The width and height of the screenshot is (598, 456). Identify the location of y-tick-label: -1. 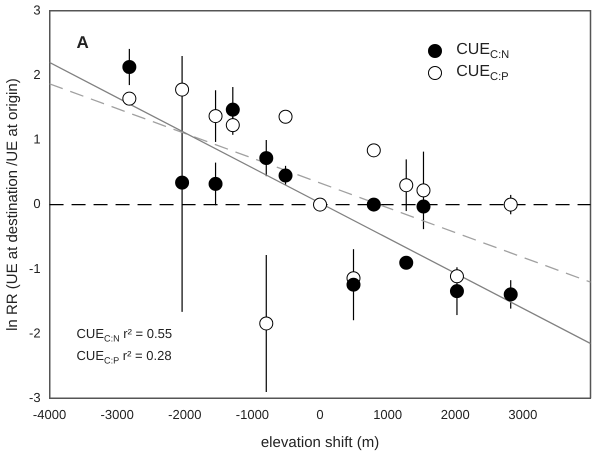
(34, 268).